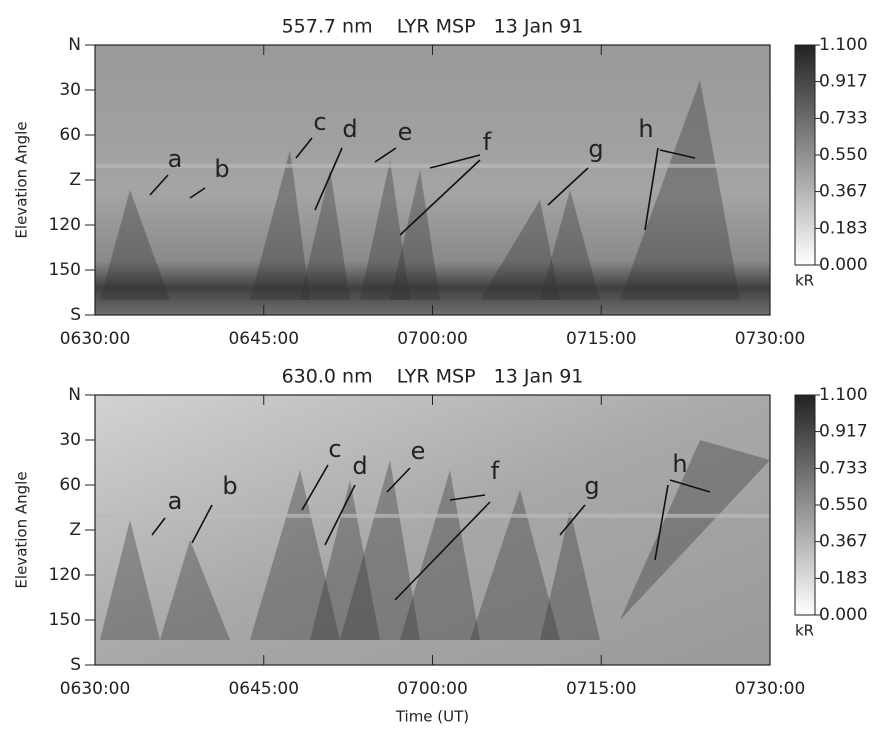 This screenshot has height=729, width=874. I want to click on panel-title: 630.0 nm LYR MSP 13 Jan 91, so click(433, 377).